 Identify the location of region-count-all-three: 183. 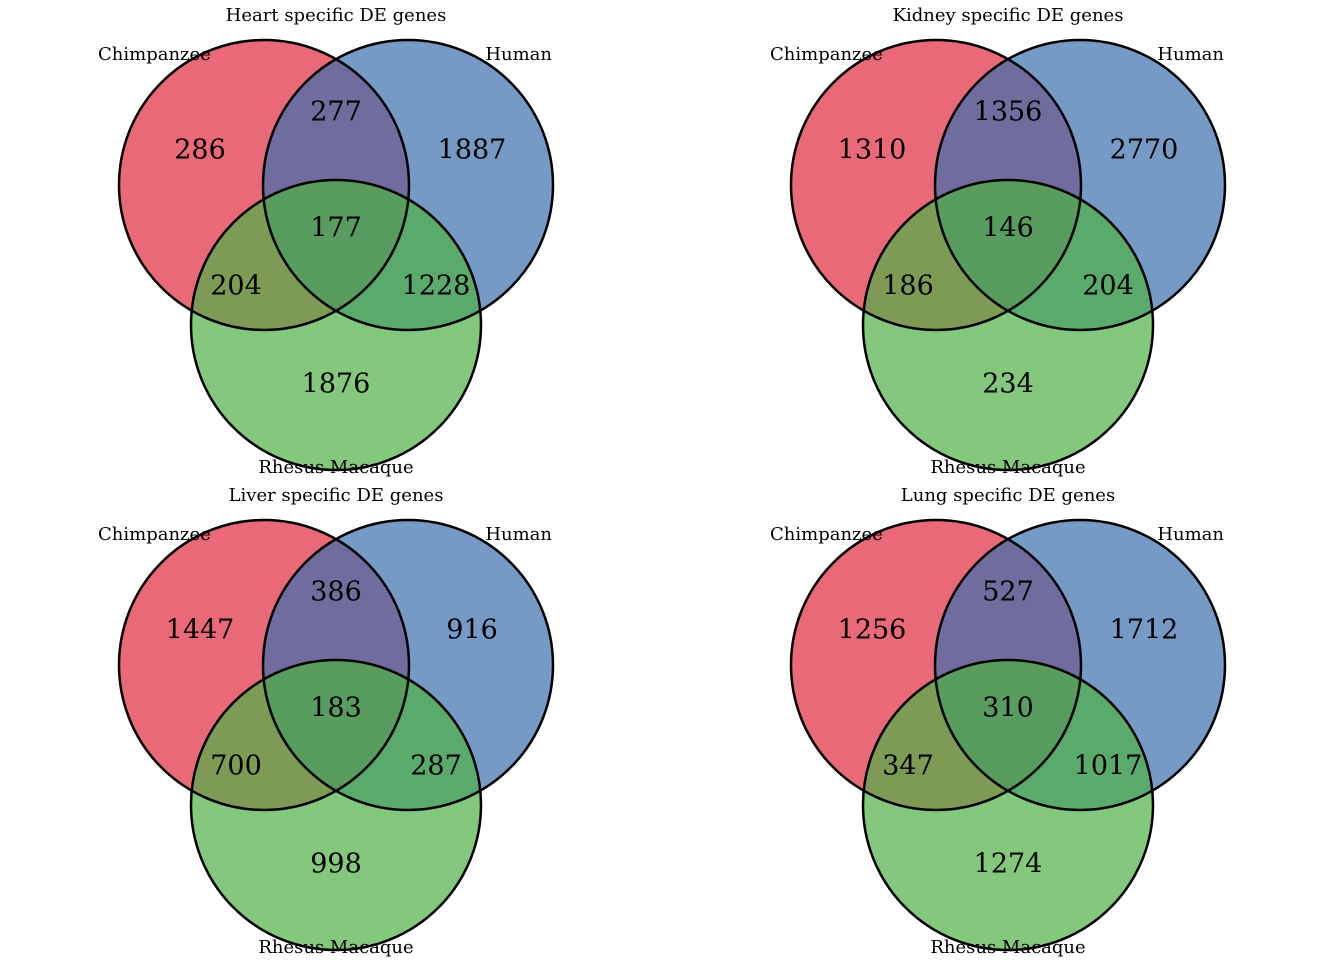
(336, 708).